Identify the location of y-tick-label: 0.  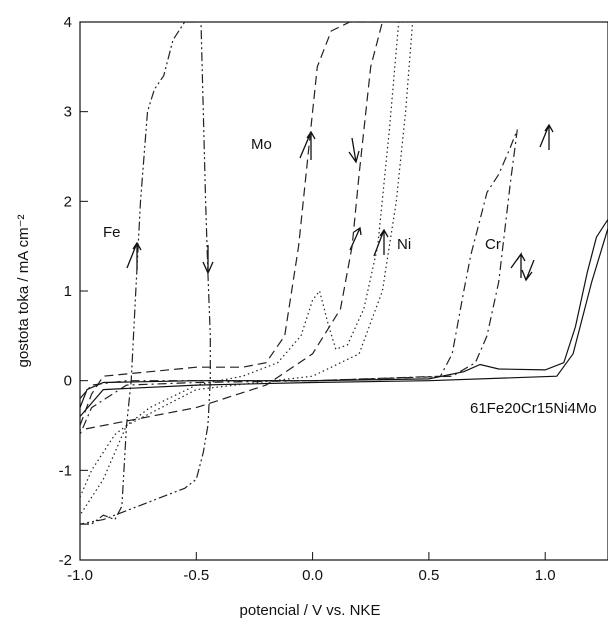
(68, 381).